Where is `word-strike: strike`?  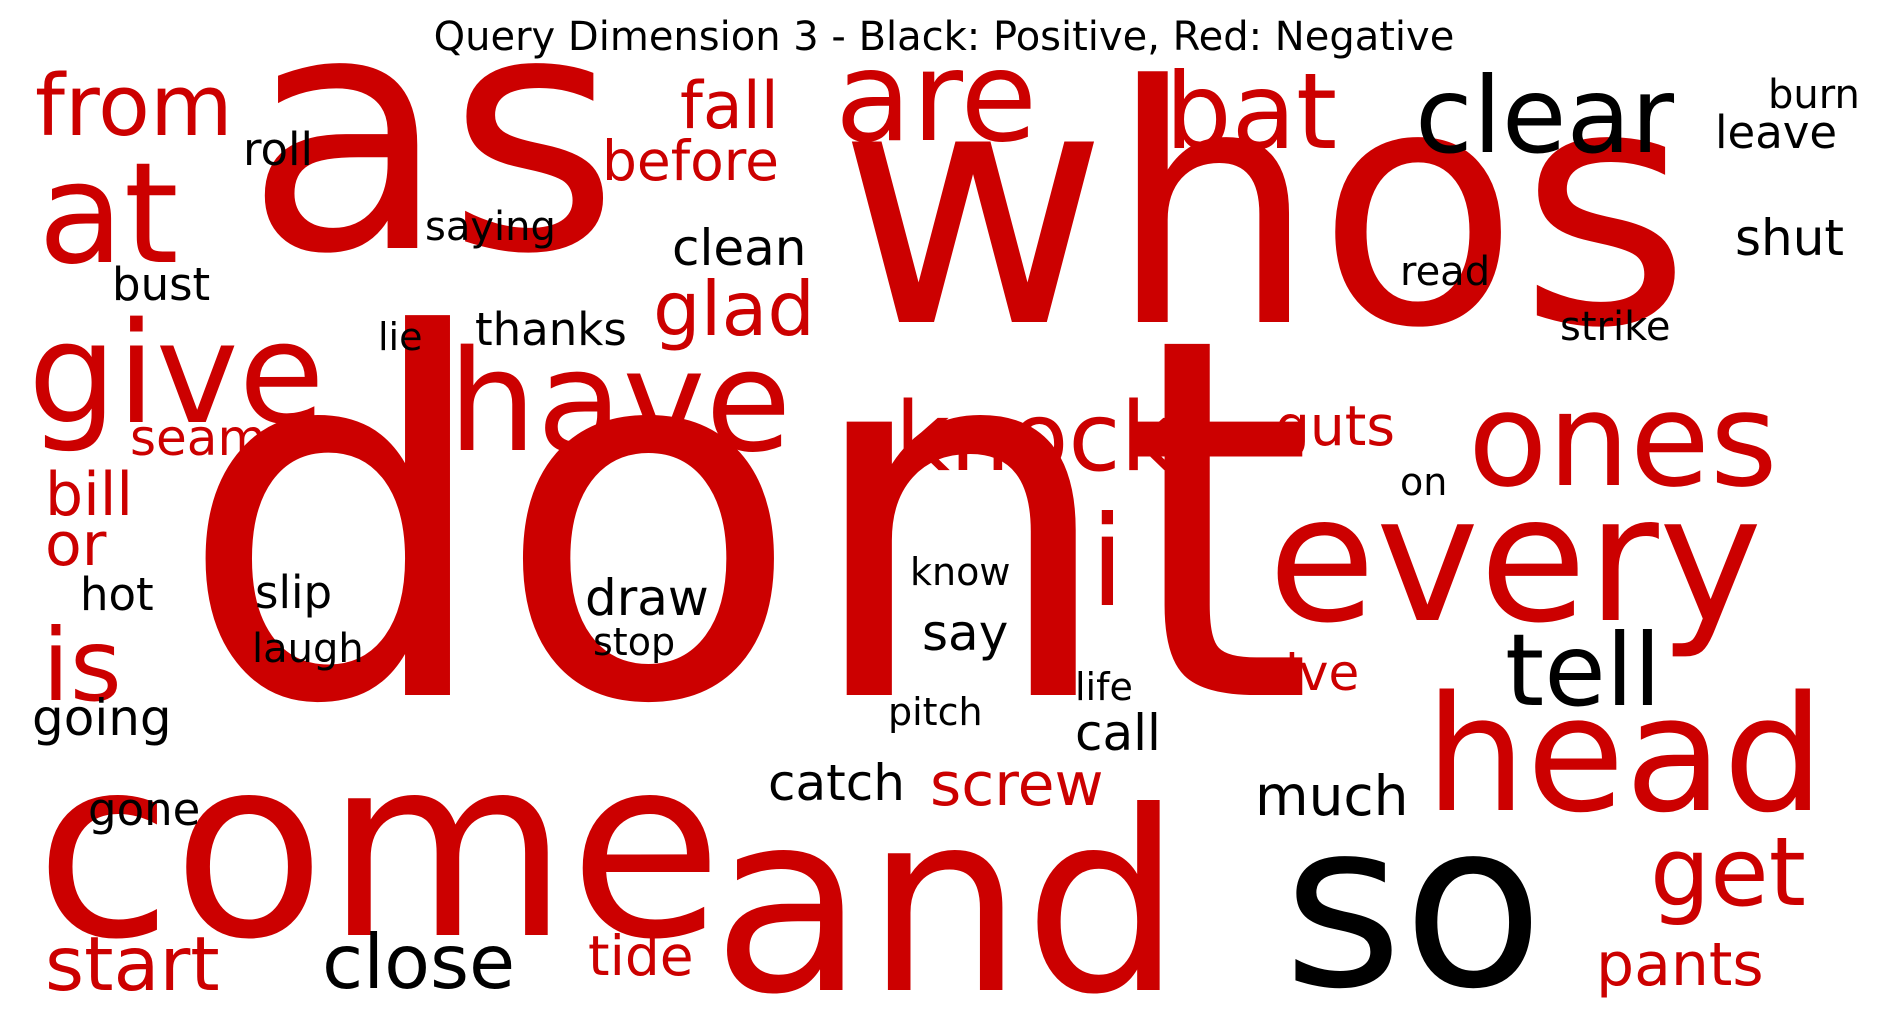
word-strike: strike is located at coordinates (1615, 327).